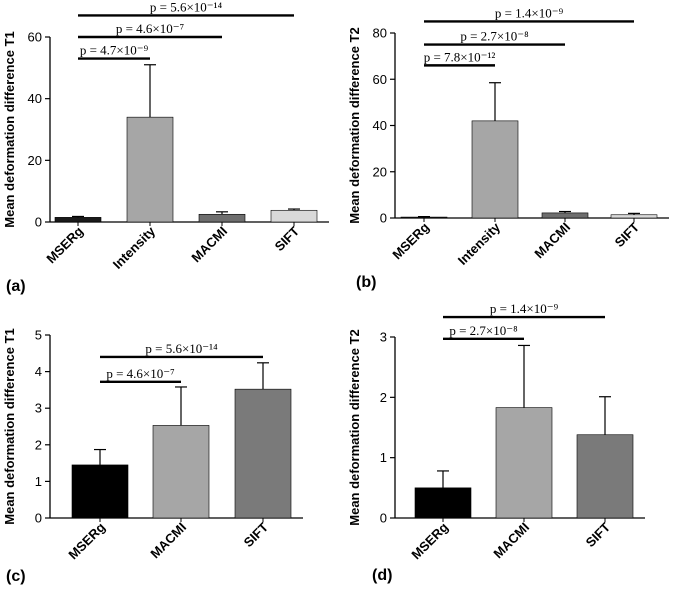 The height and width of the screenshot is (592, 675). I want to click on panel-label: (b), so click(366, 282).